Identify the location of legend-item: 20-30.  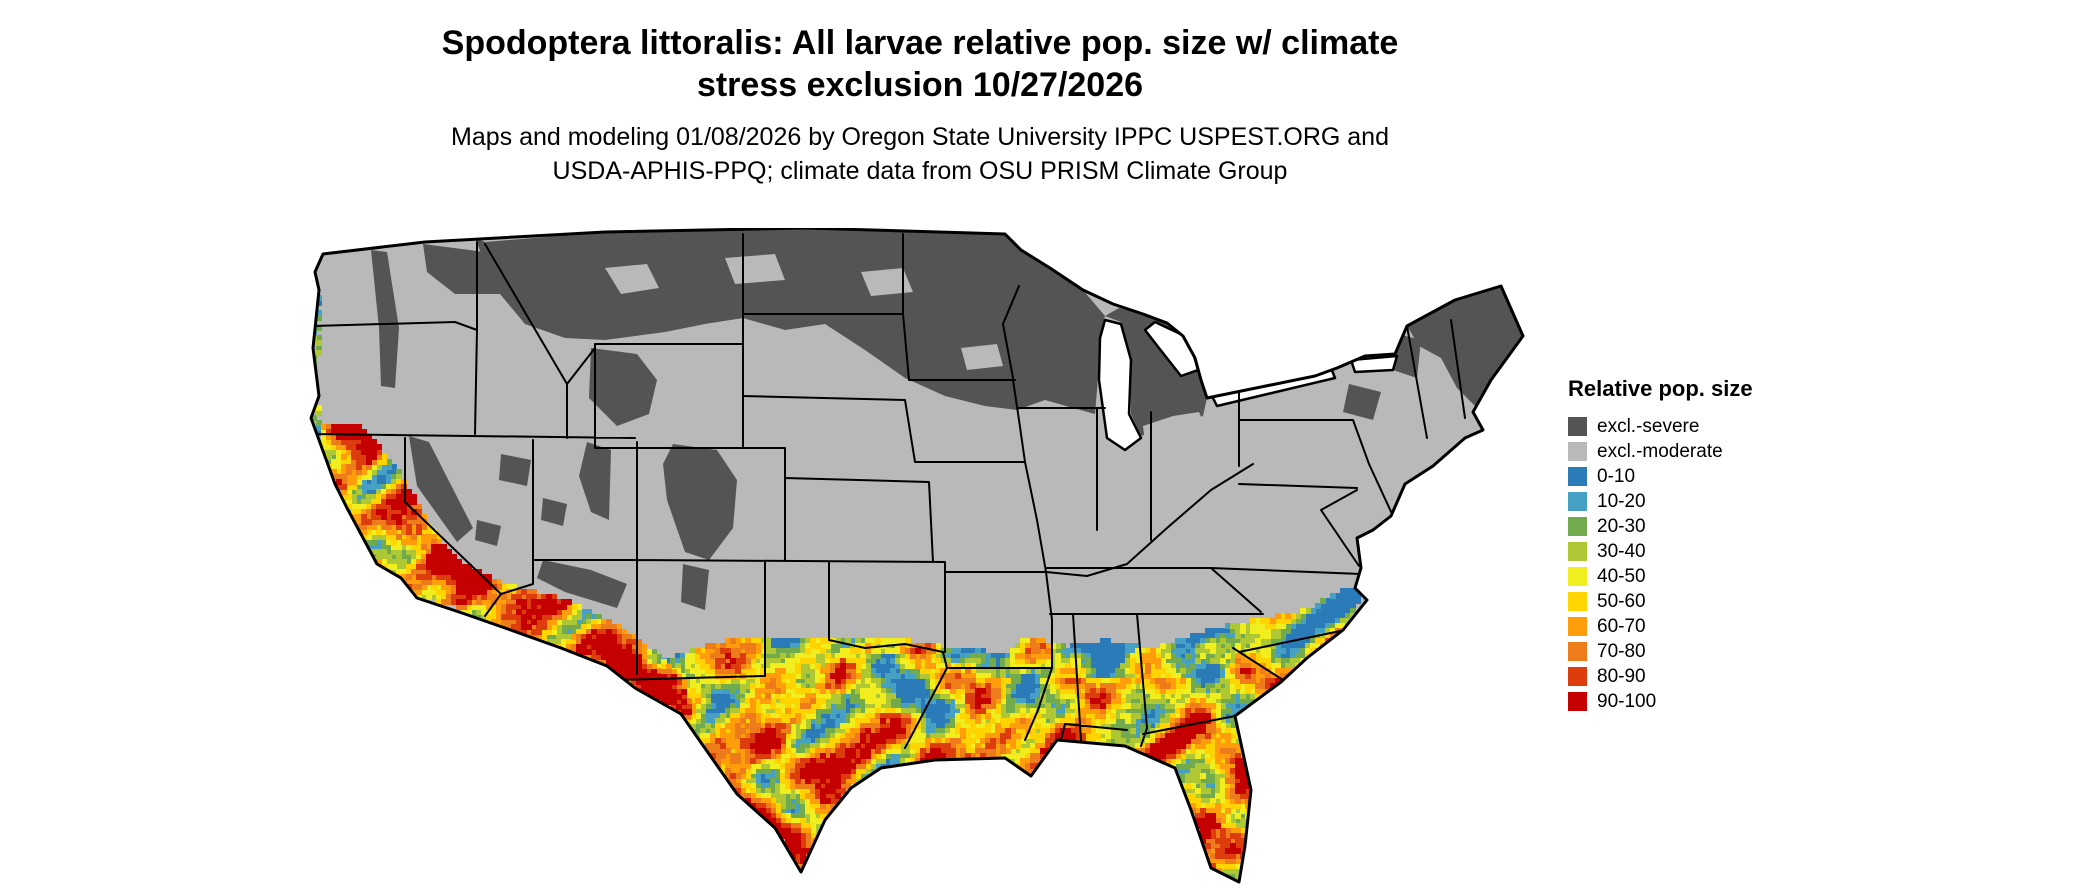
(1660, 526).